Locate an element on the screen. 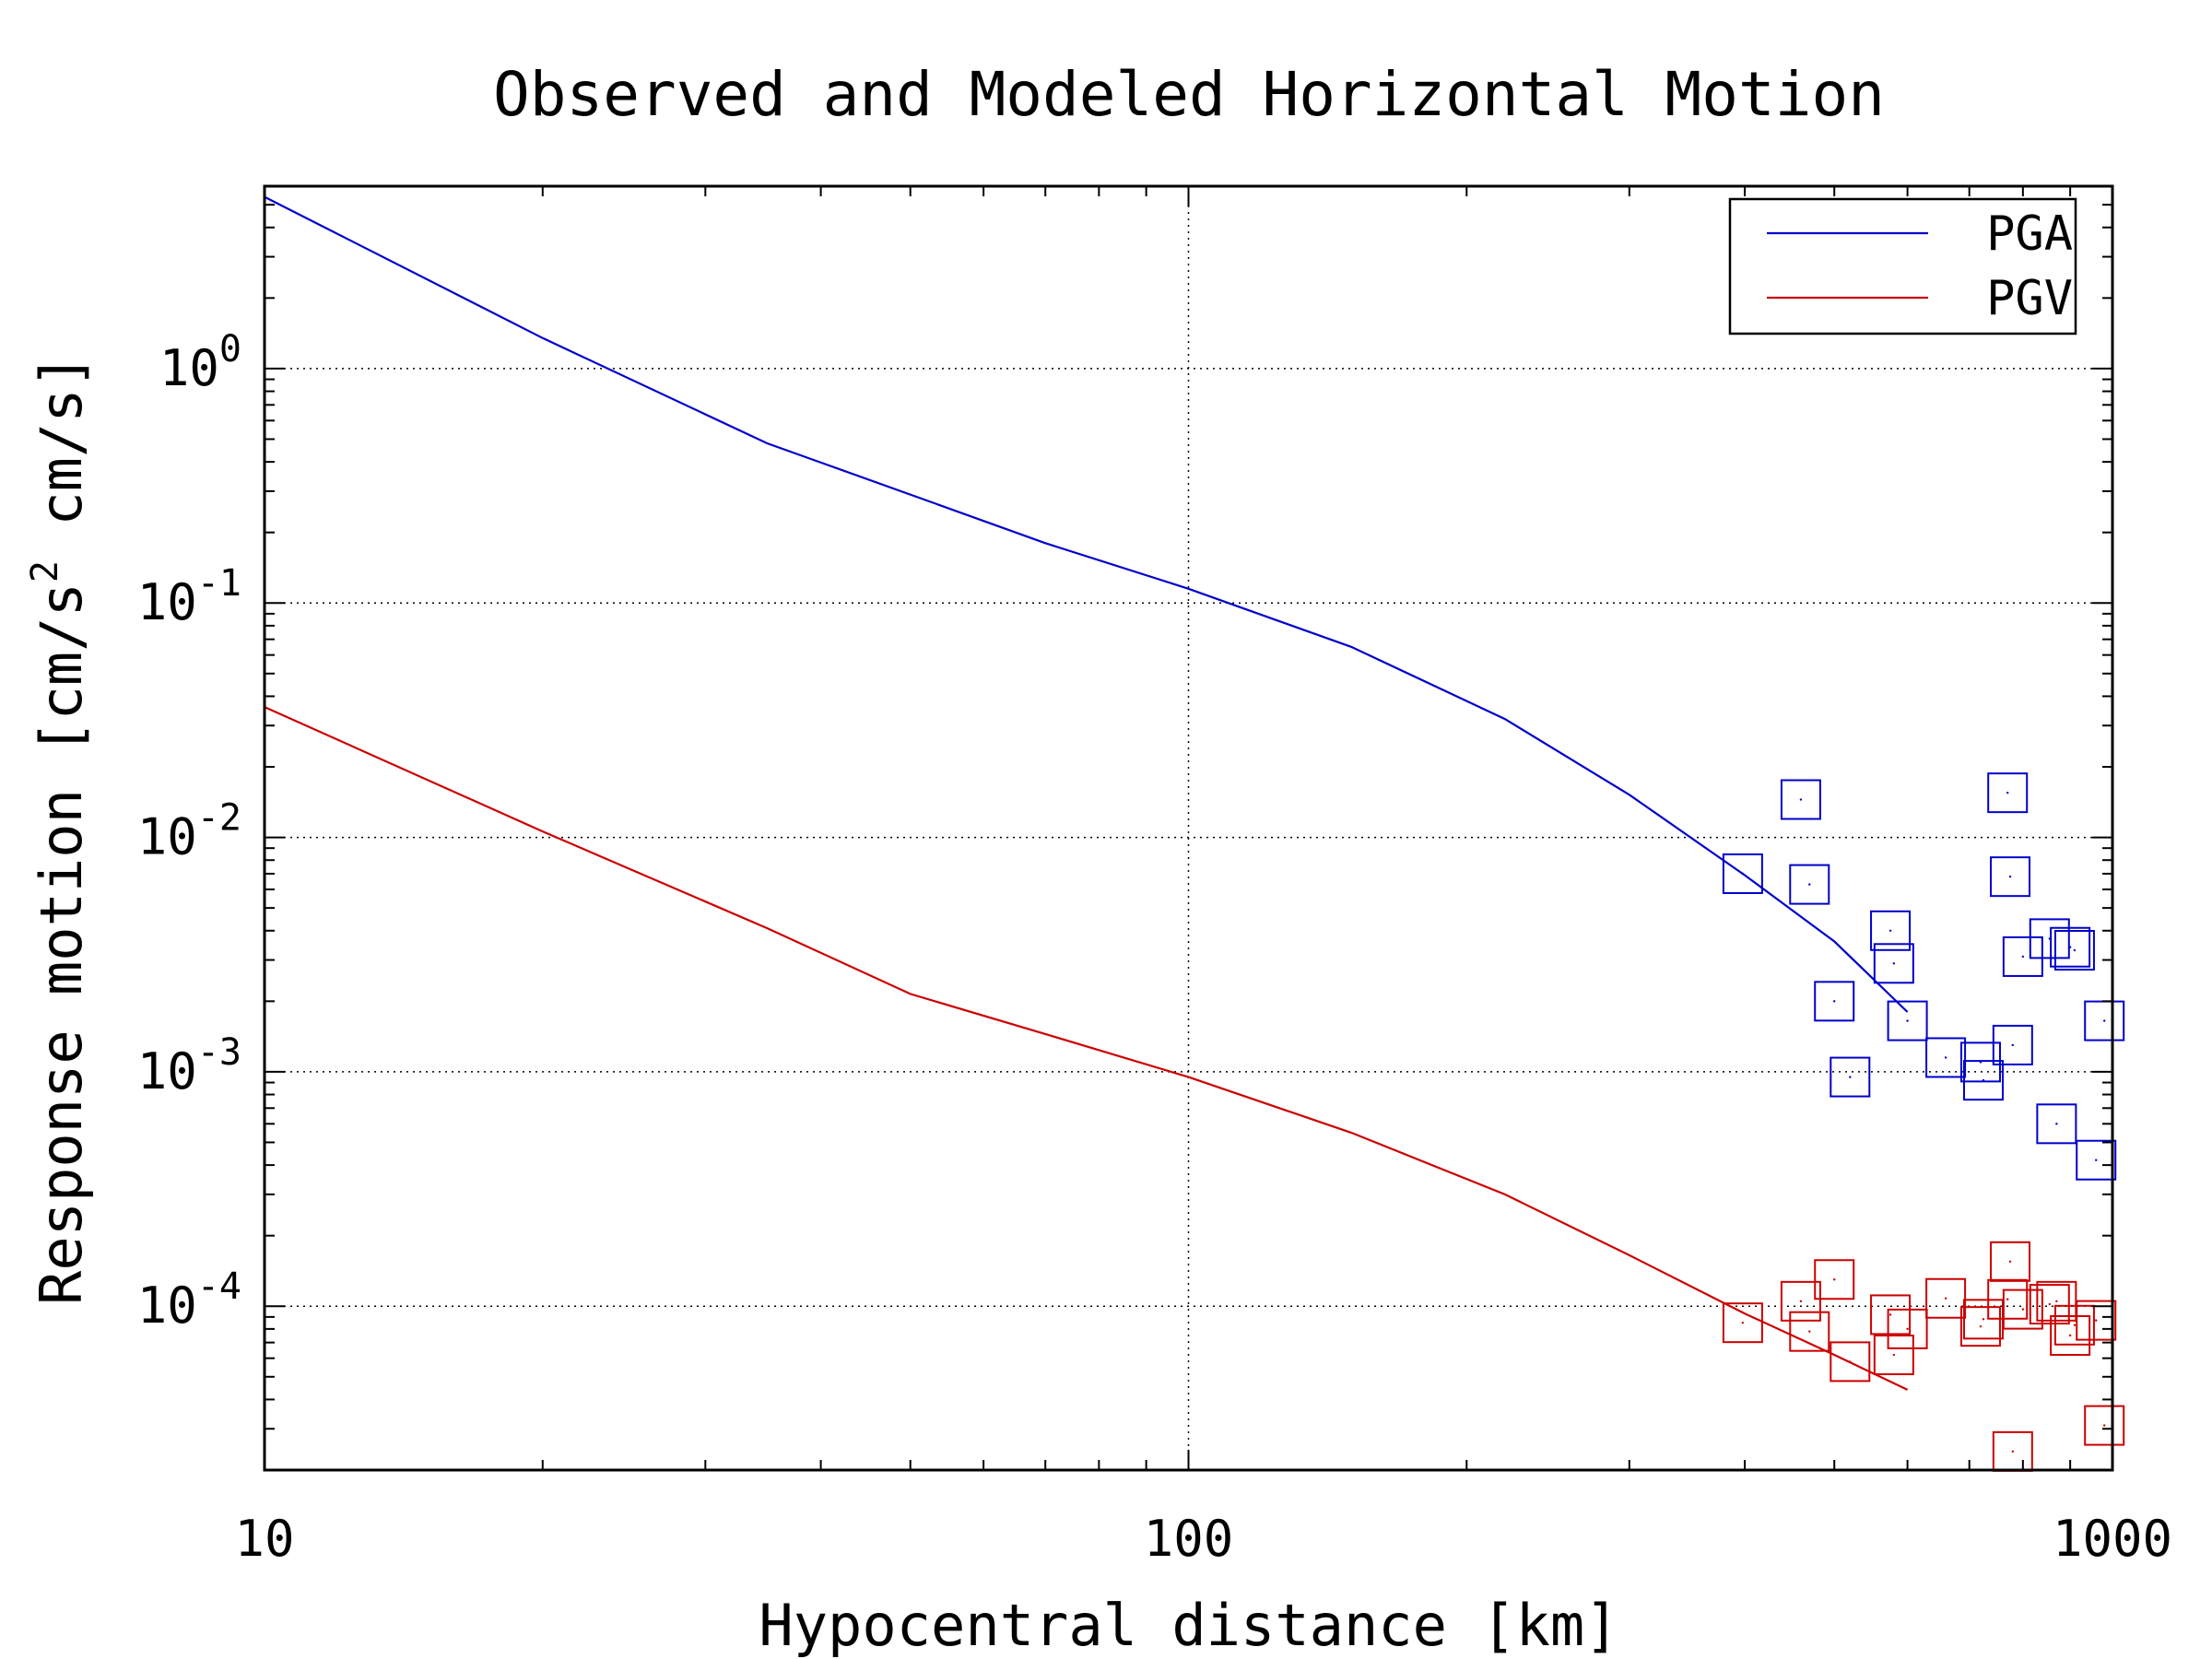 This screenshot has height=1659, width=2212. y-tick-exponent: -1 is located at coordinates (219, 583).